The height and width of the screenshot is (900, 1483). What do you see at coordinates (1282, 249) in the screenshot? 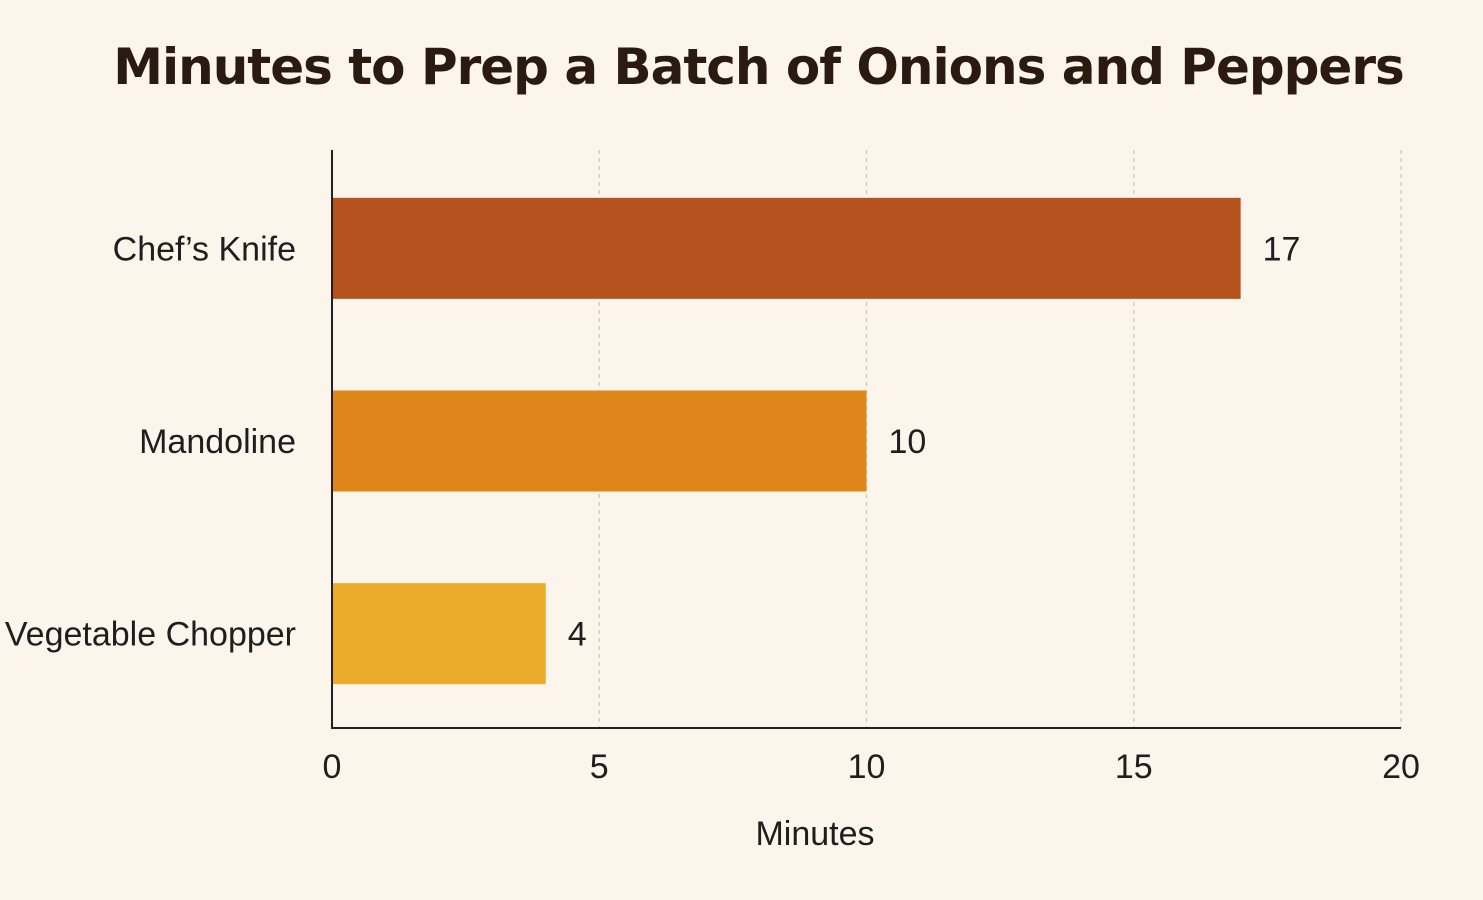
I see `data-label: 17` at bounding box center [1282, 249].